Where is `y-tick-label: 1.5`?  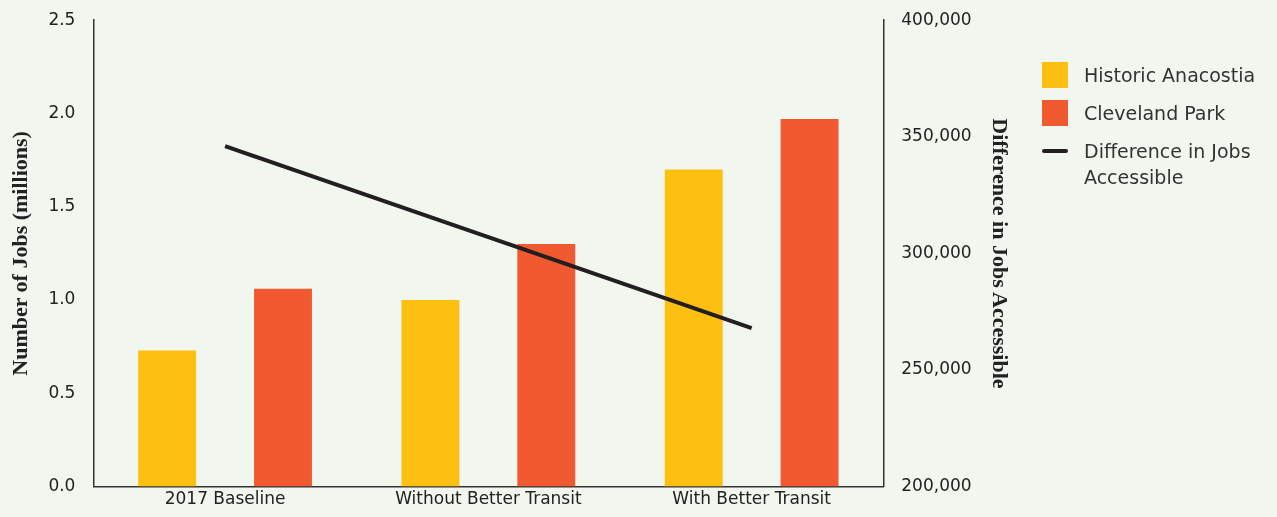
y-tick-label: 1.5 is located at coordinates (62, 205).